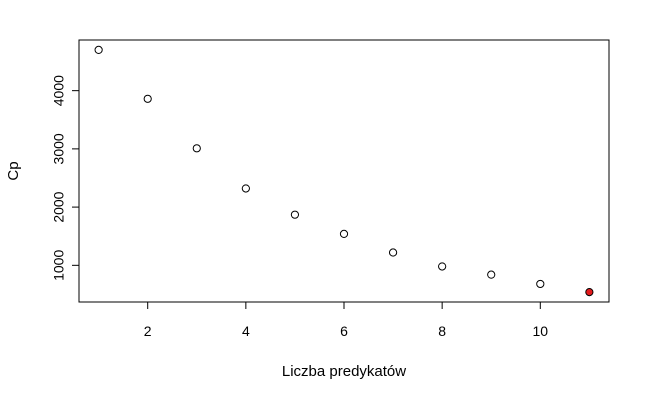 The height and width of the screenshot is (401, 650). Describe the element at coordinates (13, 170) in the screenshot. I see `y-axis-title: Cp` at that location.